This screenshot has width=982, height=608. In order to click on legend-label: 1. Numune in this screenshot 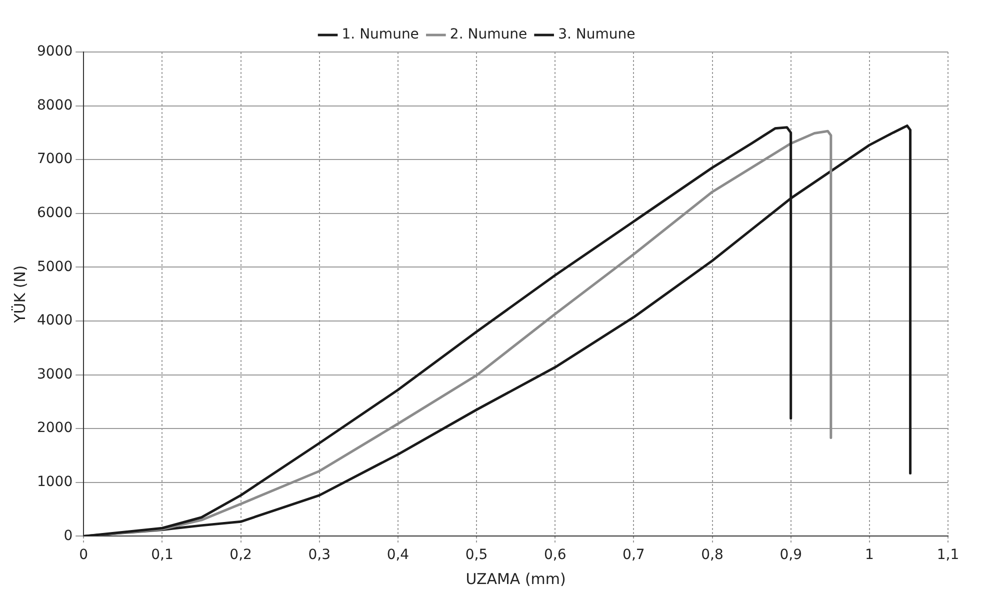, I will do `click(380, 34)`.